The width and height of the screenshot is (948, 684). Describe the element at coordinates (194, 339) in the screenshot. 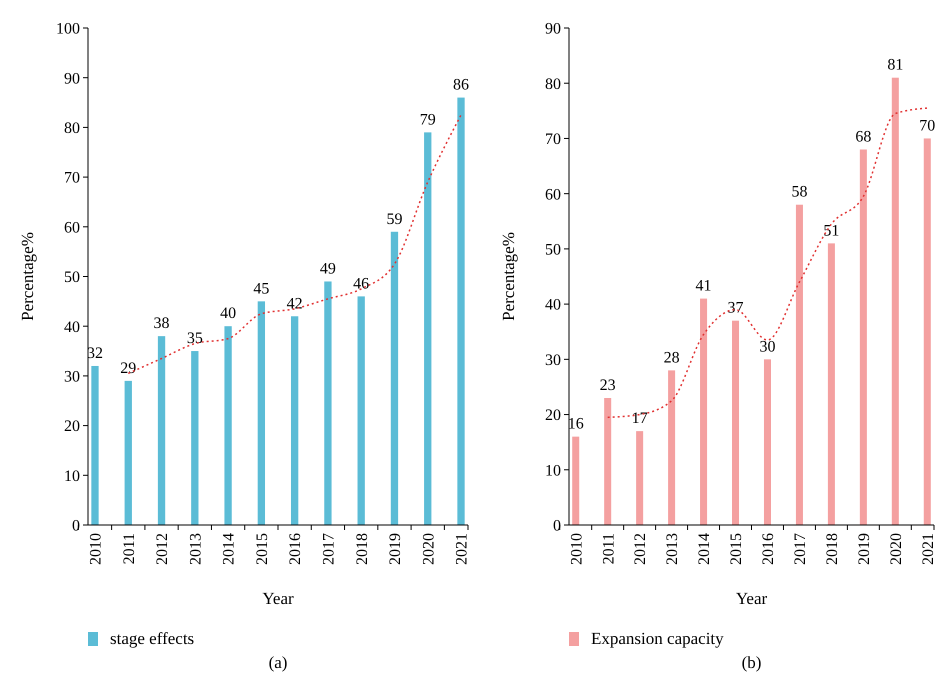

I see `data-label: 35` at that location.